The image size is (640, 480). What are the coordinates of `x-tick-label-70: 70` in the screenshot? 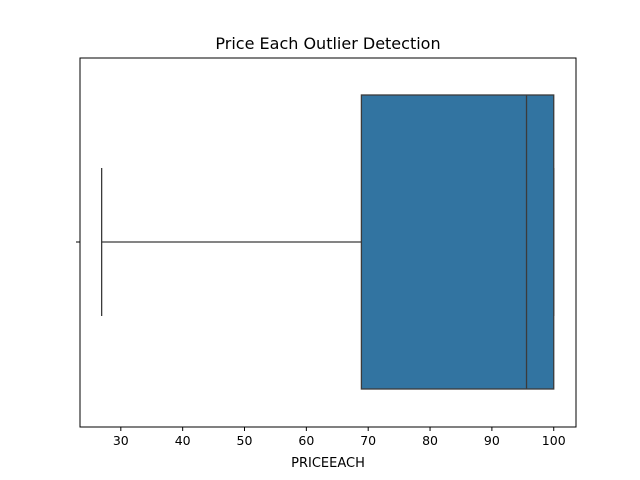 It's located at (368, 440).